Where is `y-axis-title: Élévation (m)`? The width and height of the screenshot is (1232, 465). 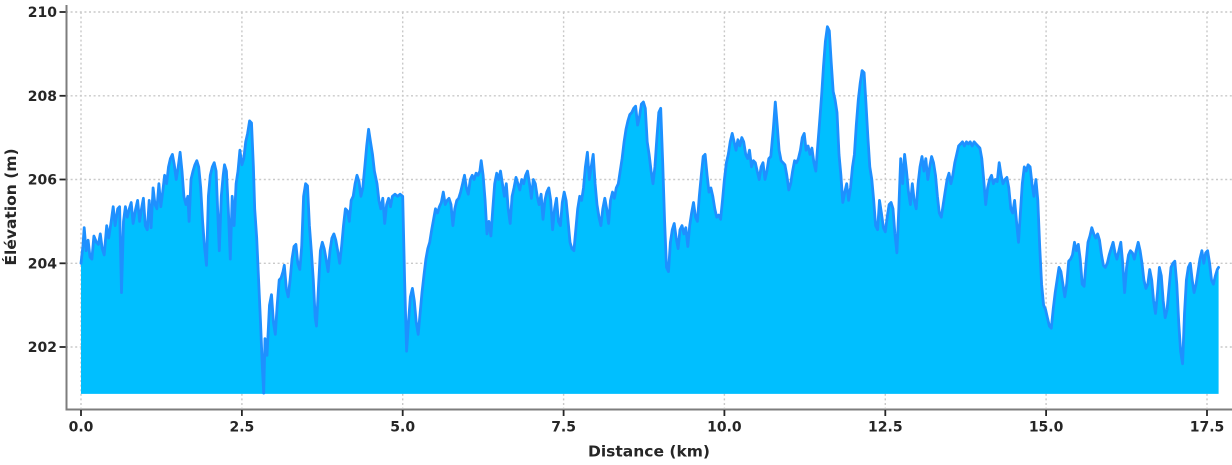 y-axis-title: Élévation (m) is located at coordinates (10, 206).